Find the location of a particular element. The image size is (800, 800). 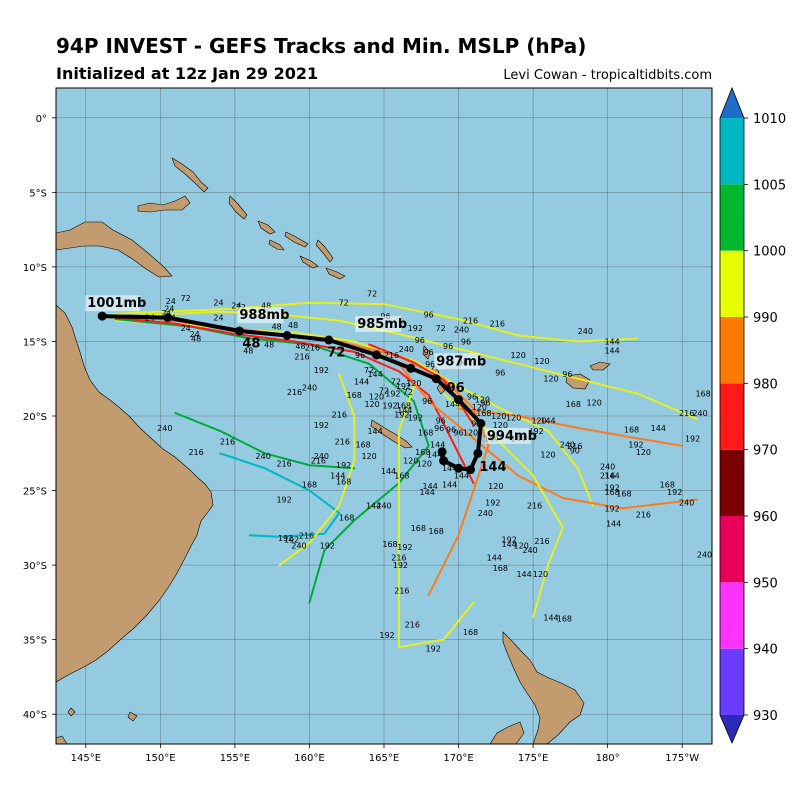

colorbar-tick-label: 960 is located at coordinates (765, 517).